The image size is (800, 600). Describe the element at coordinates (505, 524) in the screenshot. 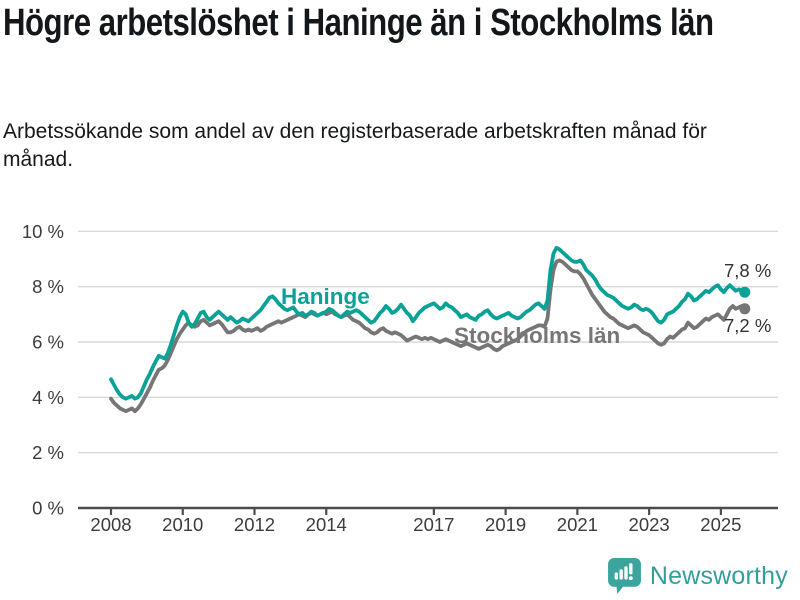

I see `x-tick-label: 2019` at that location.